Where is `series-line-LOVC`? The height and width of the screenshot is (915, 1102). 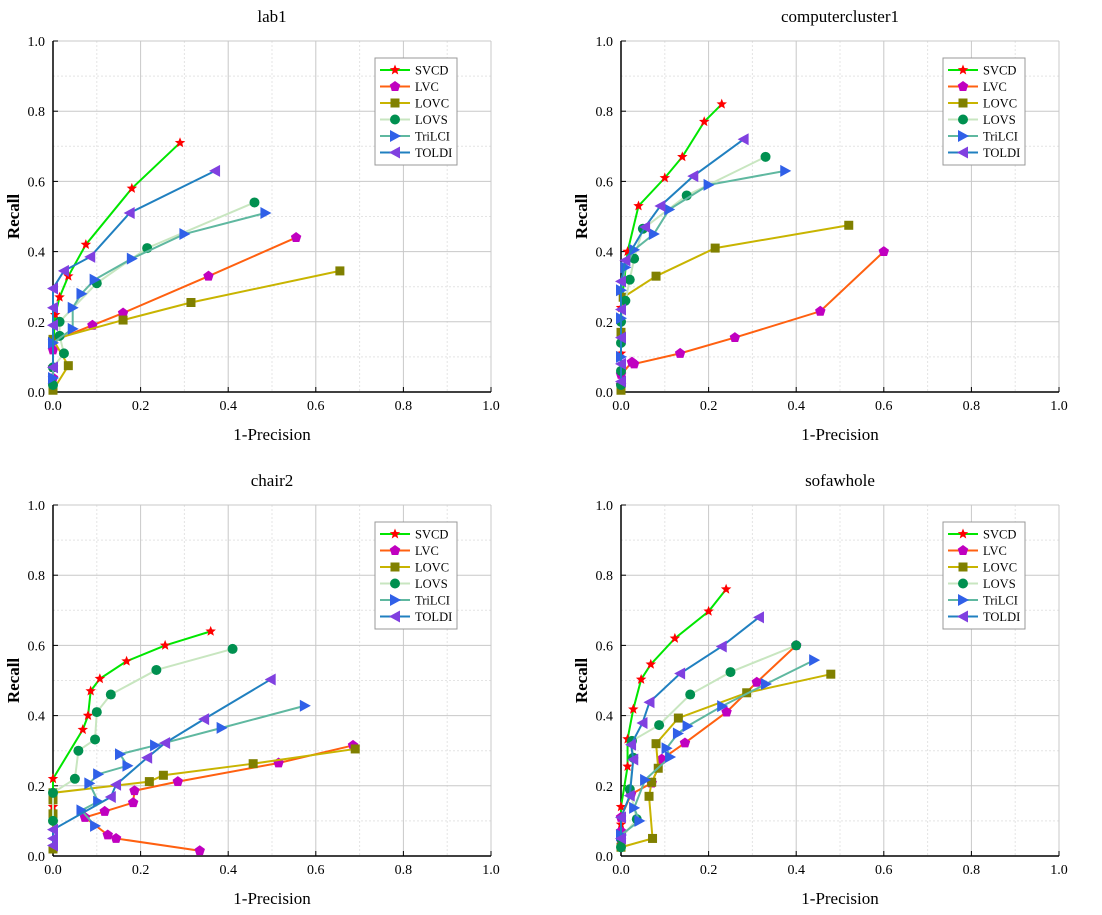
series-line-LOVC is located at coordinates (196, 330).